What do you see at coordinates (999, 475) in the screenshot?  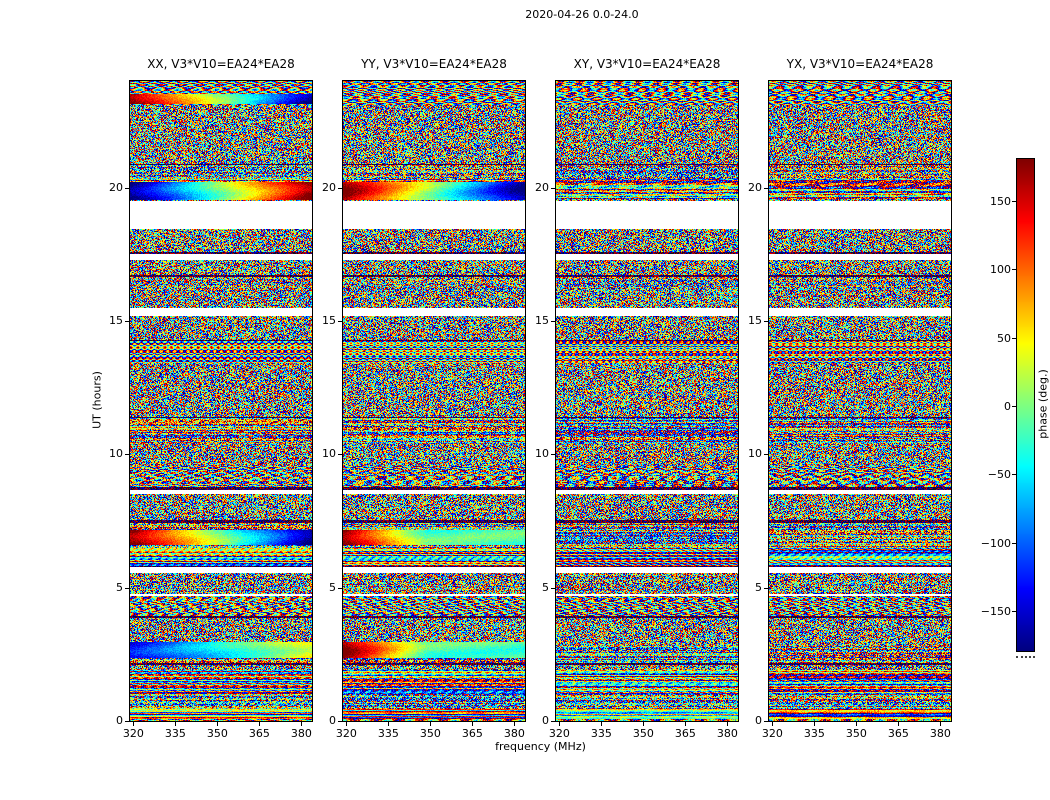 I see `colorbar-tick-label: −50` at bounding box center [999, 475].